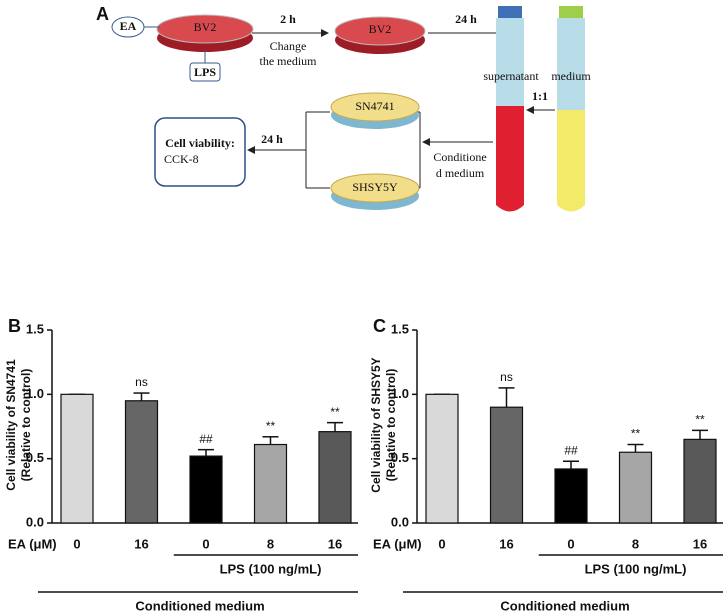 The height and width of the screenshot is (615, 726). I want to click on note: the medium, so click(289, 61).